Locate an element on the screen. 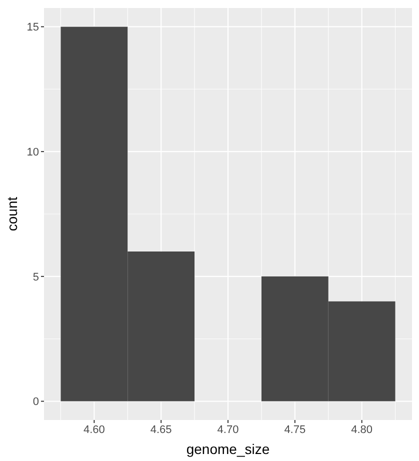 The image size is (419, 461). x-tick-label: 4.75 is located at coordinates (295, 430).